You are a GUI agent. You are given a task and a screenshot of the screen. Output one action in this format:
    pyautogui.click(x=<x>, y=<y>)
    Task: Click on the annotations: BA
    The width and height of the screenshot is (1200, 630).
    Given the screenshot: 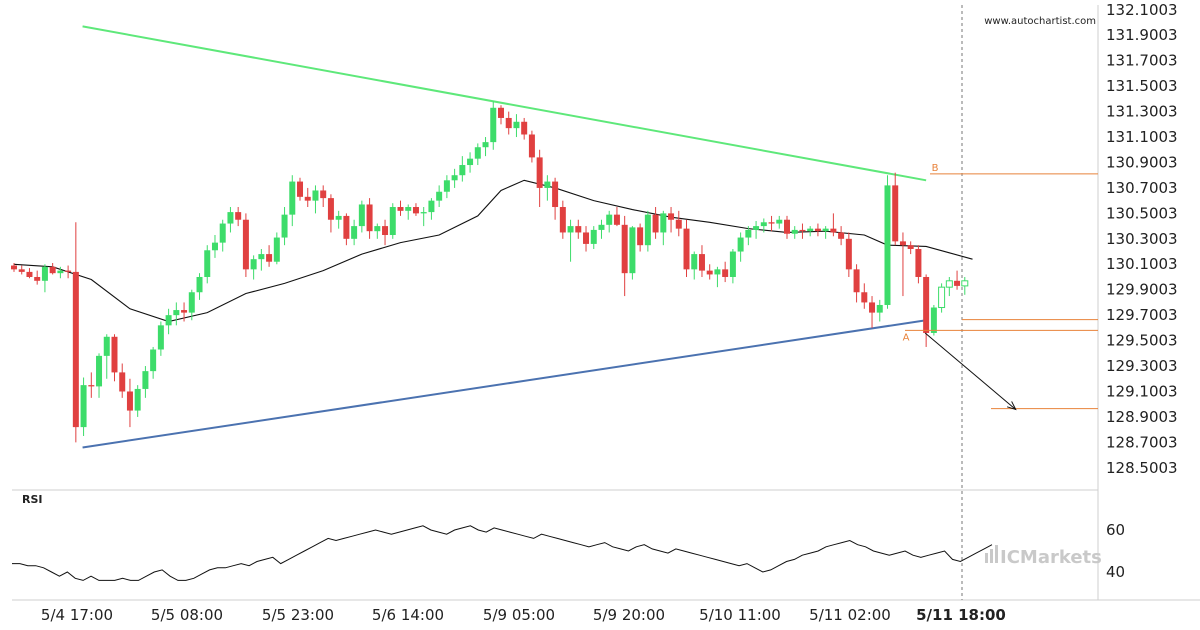 What is the action you would take?
    pyautogui.click(x=1000, y=287)
    